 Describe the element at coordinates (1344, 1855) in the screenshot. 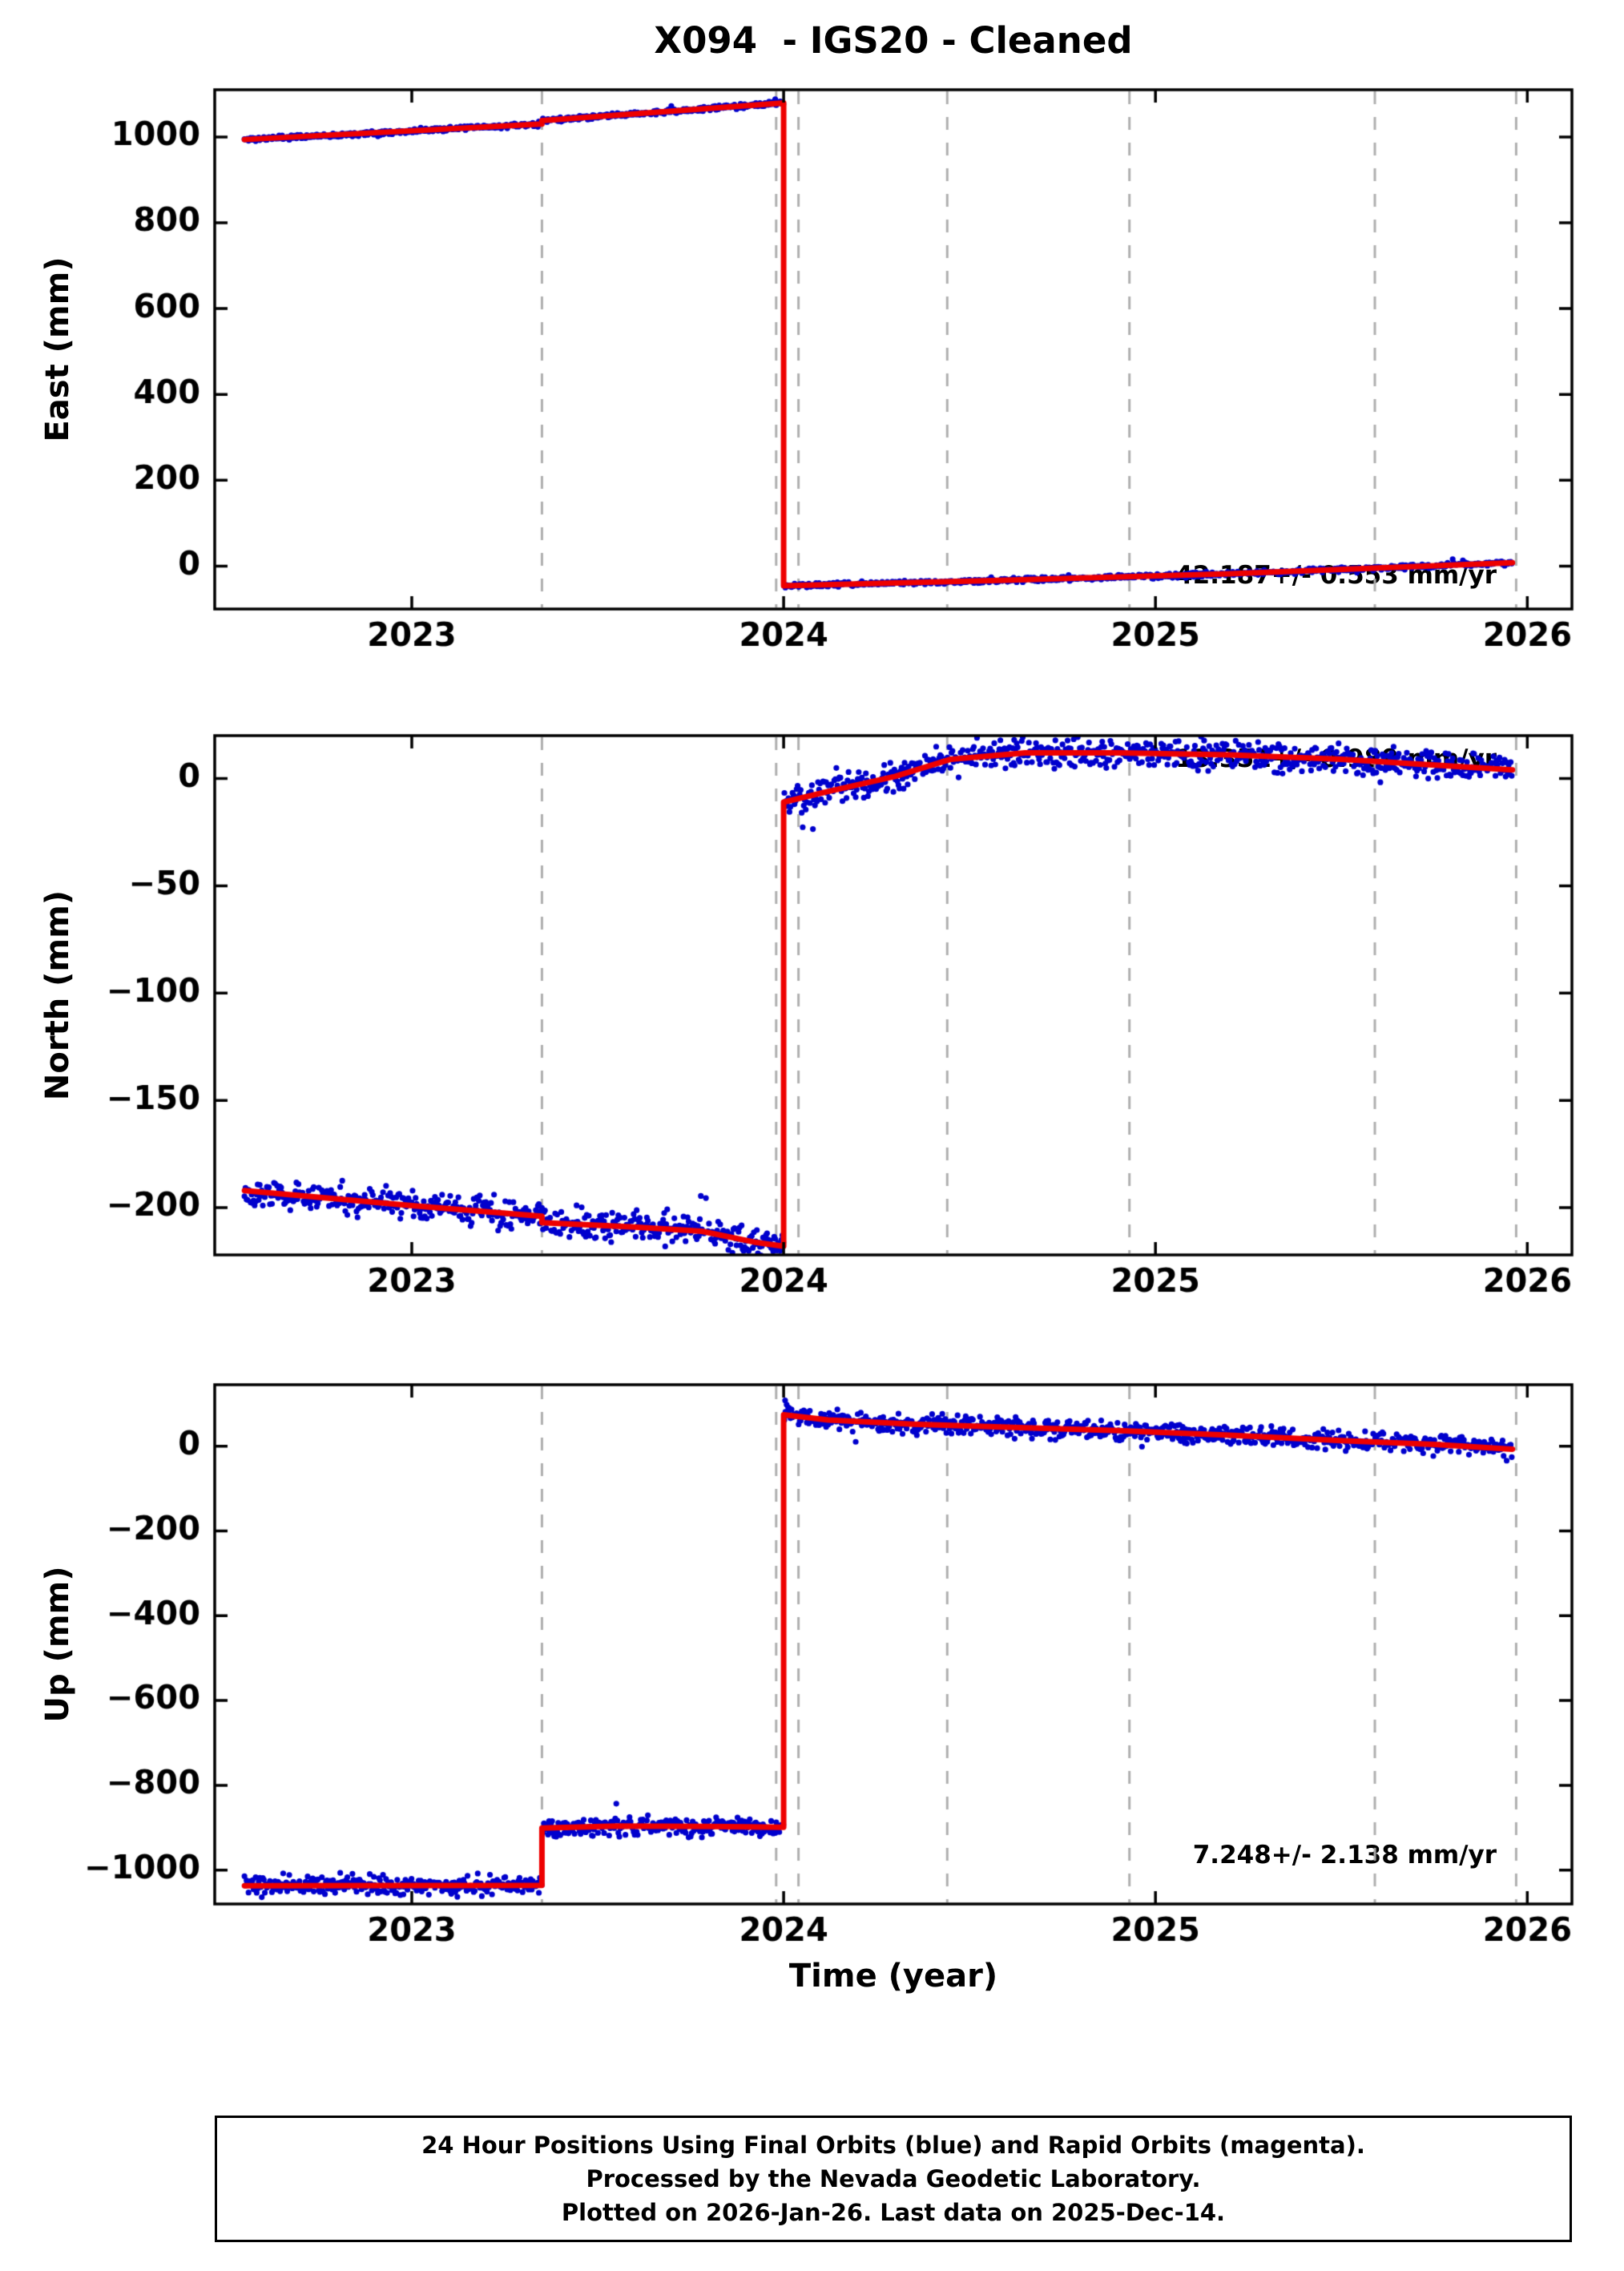

I see `annotation-up-rate: 7.248+/- 2.138 mm/yr` at that location.